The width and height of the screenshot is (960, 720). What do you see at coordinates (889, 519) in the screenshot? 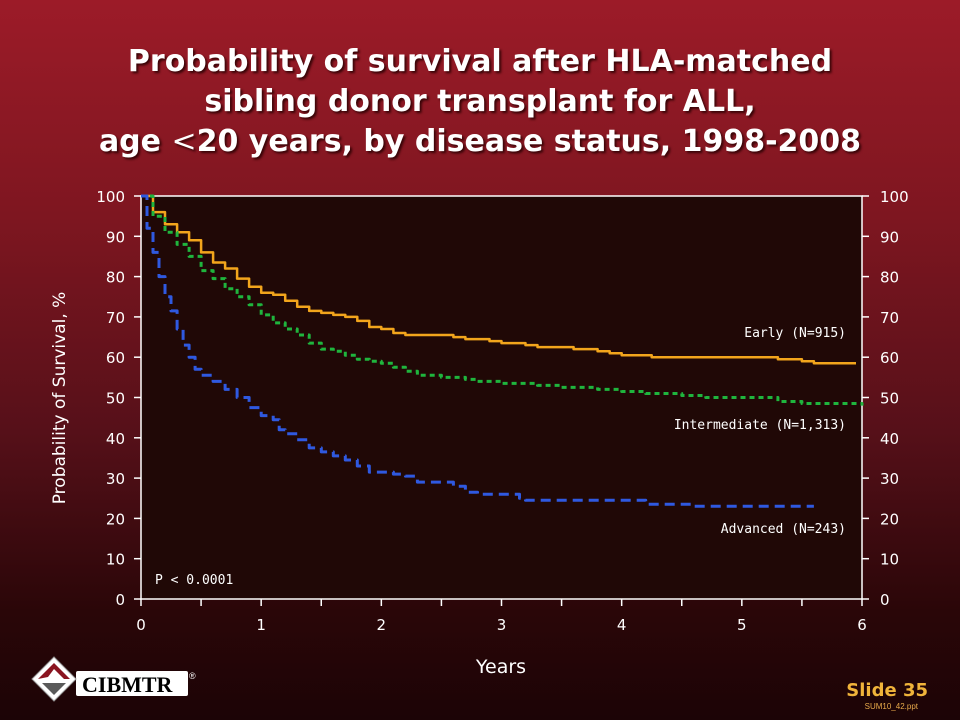
I see `y-tick-label-right: 20` at bounding box center [889, 519].